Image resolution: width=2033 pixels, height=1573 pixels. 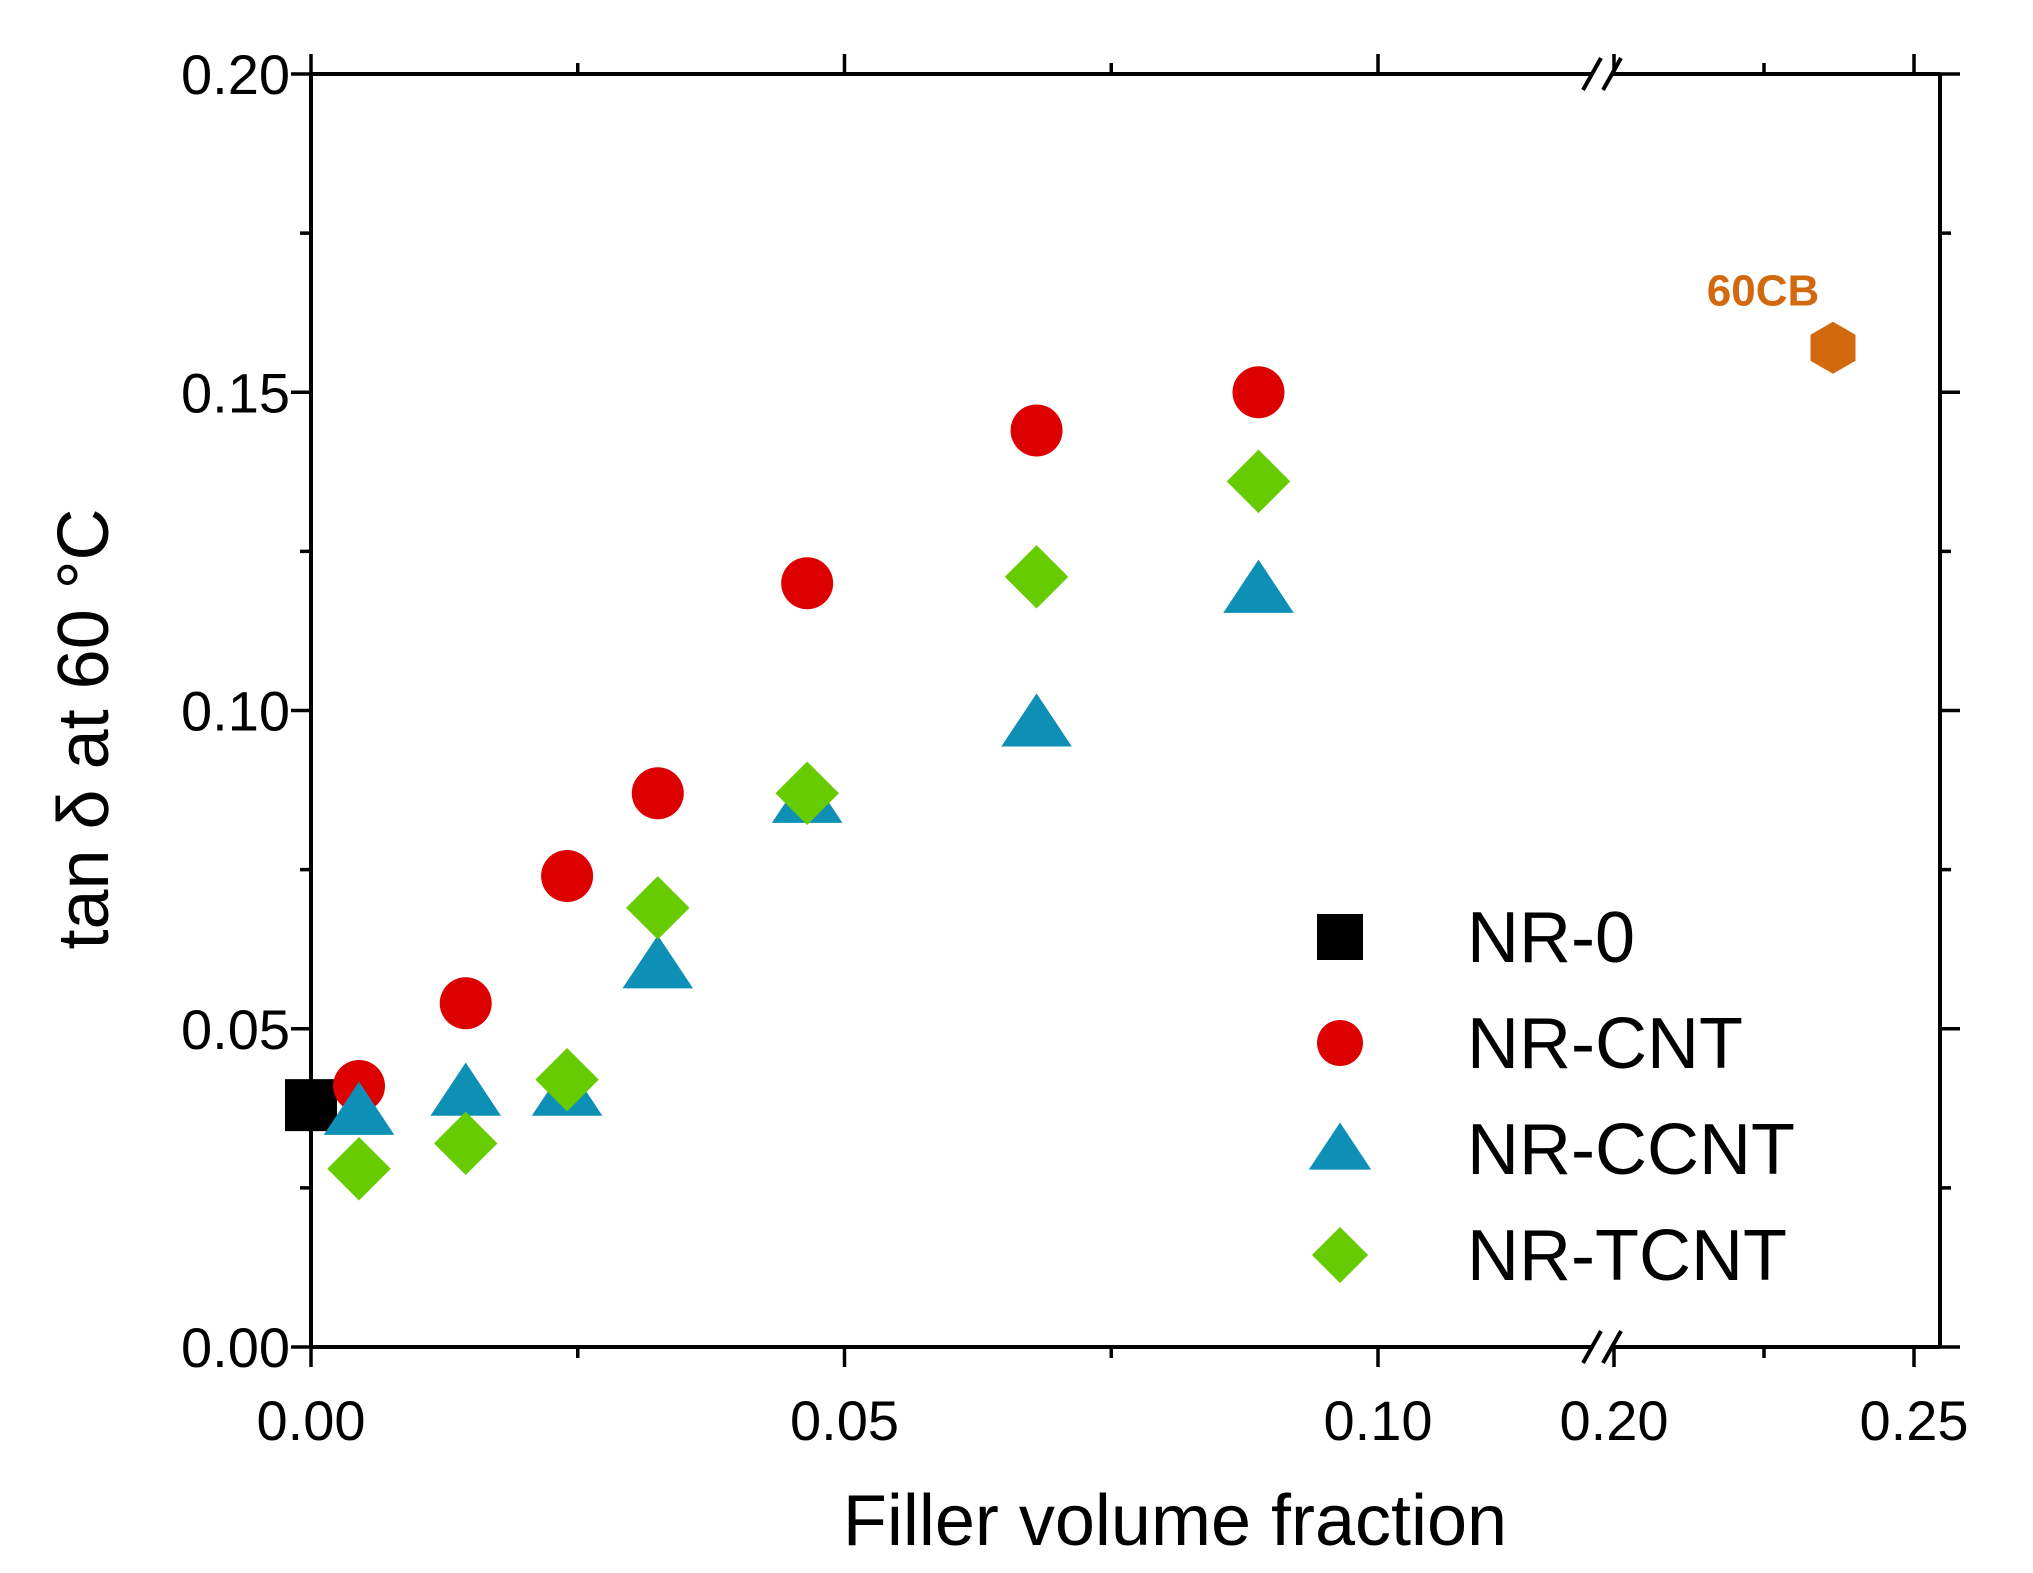 What do you see at coordinates (1614, 1420) in the screenshot?
I see `x-tick-label: 0.20` at bounding box center [1614, 1420].